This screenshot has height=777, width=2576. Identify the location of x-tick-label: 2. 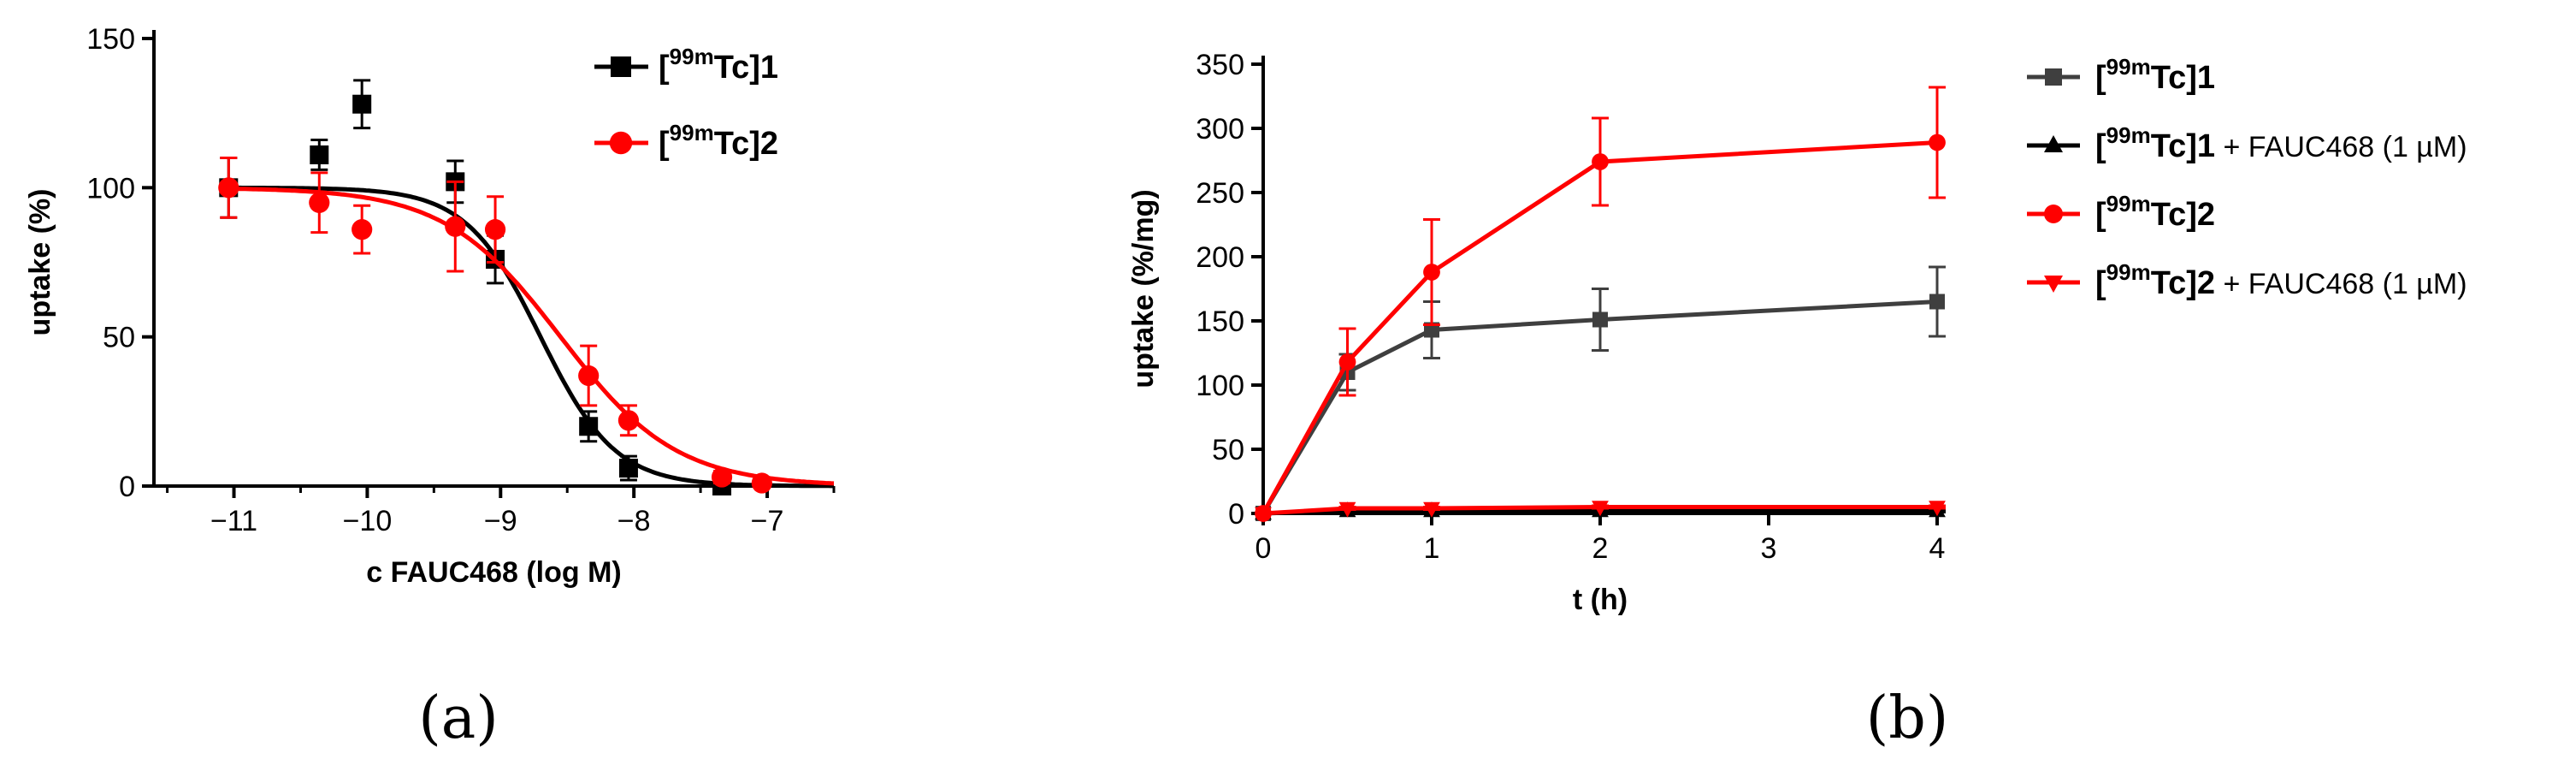
(1600, 548).